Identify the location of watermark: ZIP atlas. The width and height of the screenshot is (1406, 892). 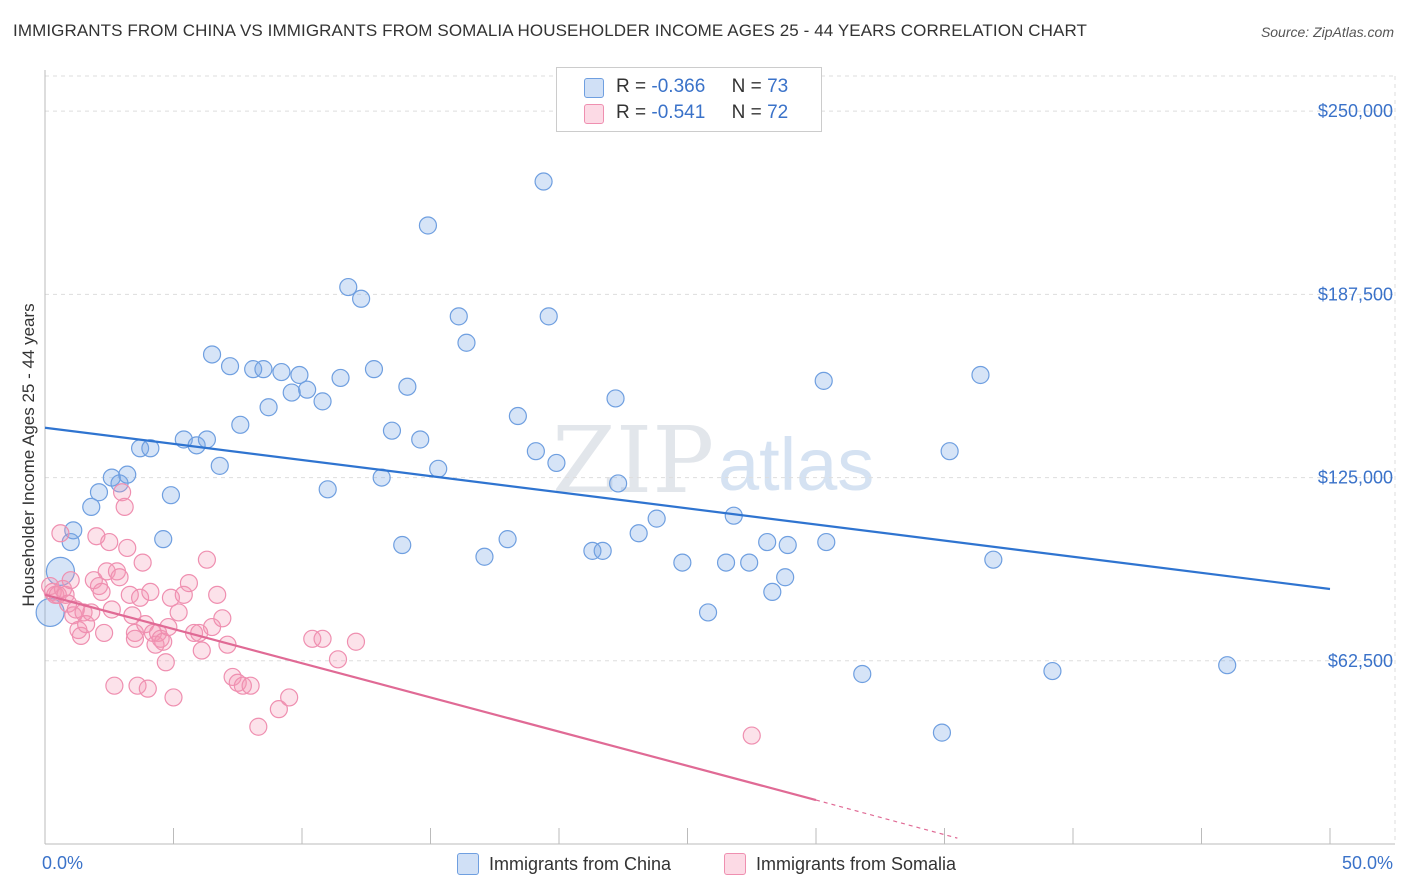
(713, 460).